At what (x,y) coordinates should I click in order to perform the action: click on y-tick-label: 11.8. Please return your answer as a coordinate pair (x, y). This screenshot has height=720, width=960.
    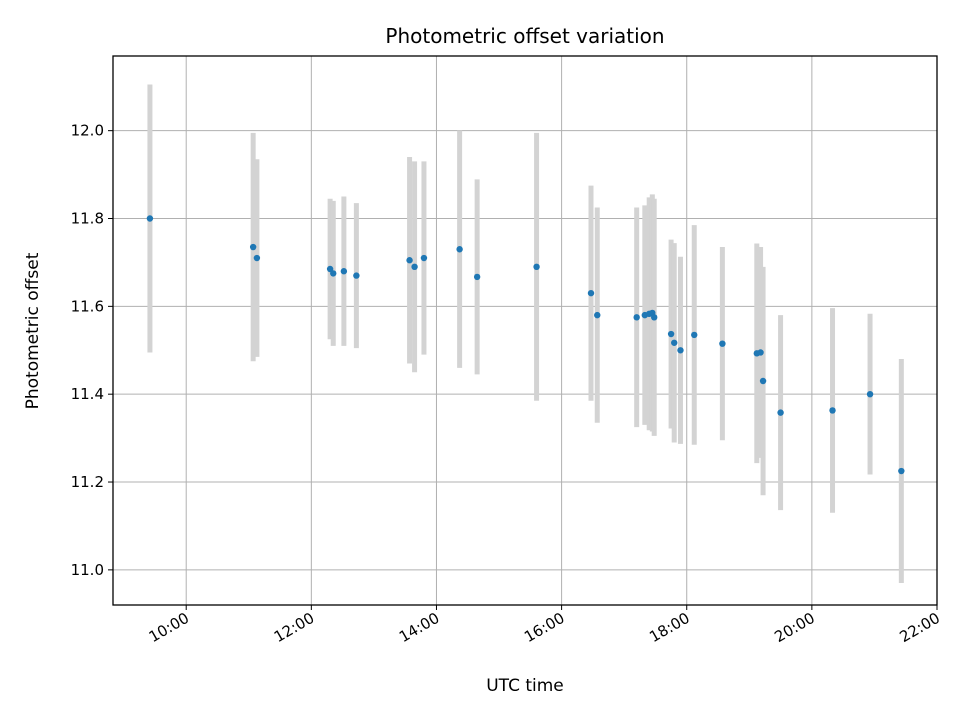
    Looking at the image, I should click on (87, 219).